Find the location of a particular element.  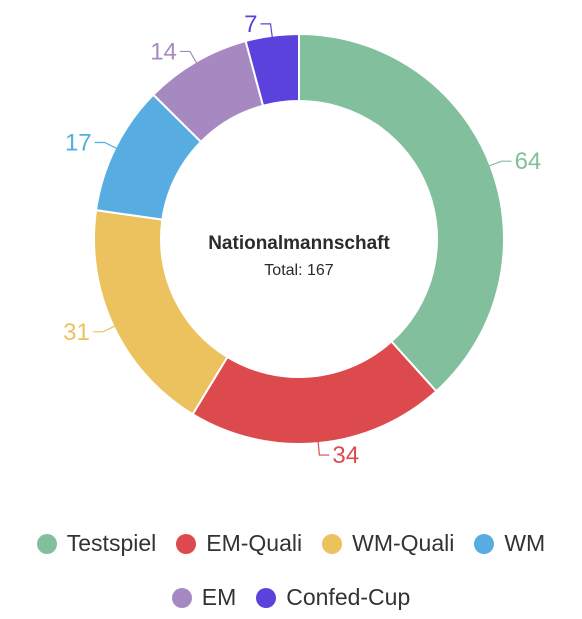

slice-confed-cup is located at coordinates (272, 69).